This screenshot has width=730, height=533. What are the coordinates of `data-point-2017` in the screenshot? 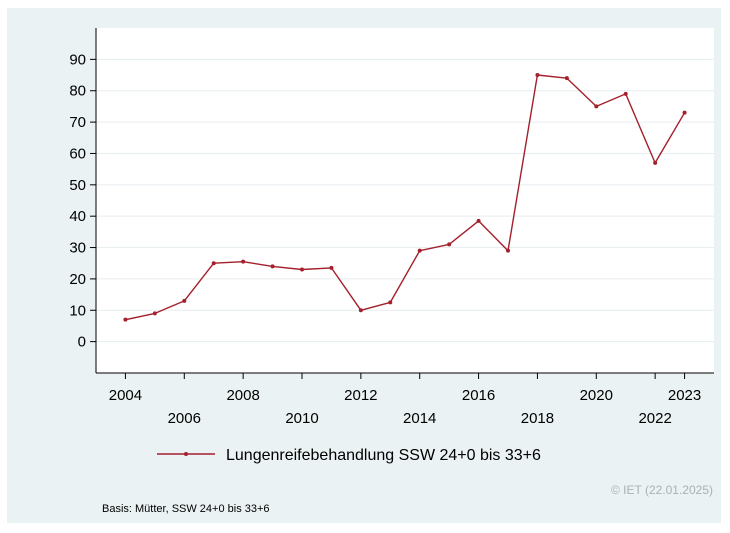 It's located at (508, 250).